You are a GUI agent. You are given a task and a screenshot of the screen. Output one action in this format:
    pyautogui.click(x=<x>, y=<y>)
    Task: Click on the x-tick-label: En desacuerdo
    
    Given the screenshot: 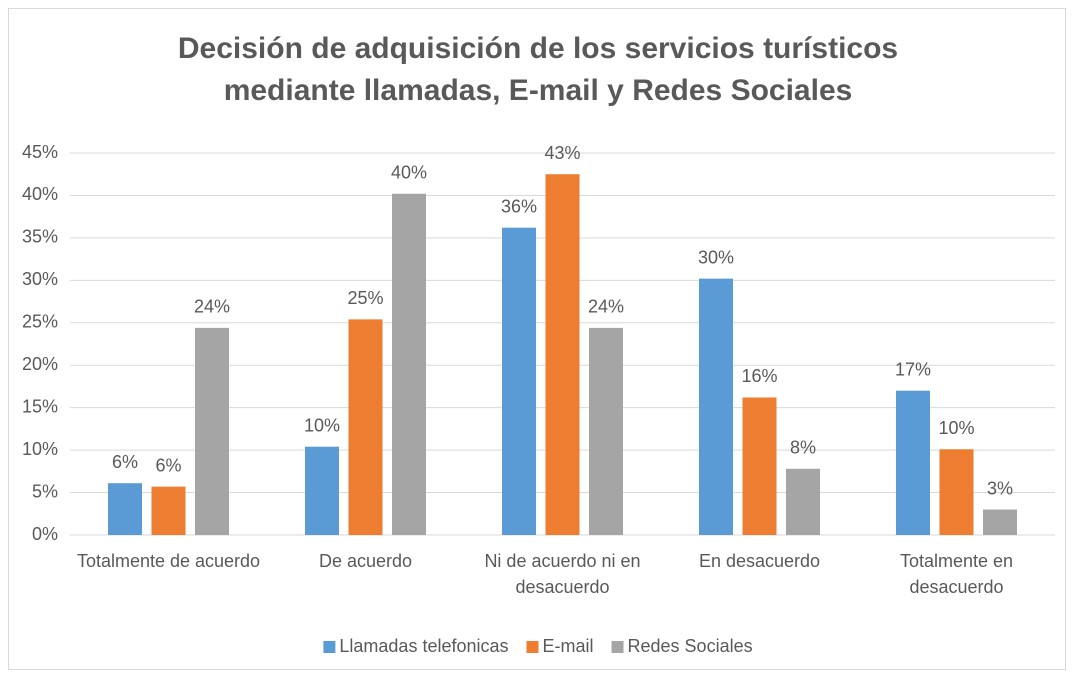 What is the action you would take?
    pyautogui.click(x=759, y=561)
    